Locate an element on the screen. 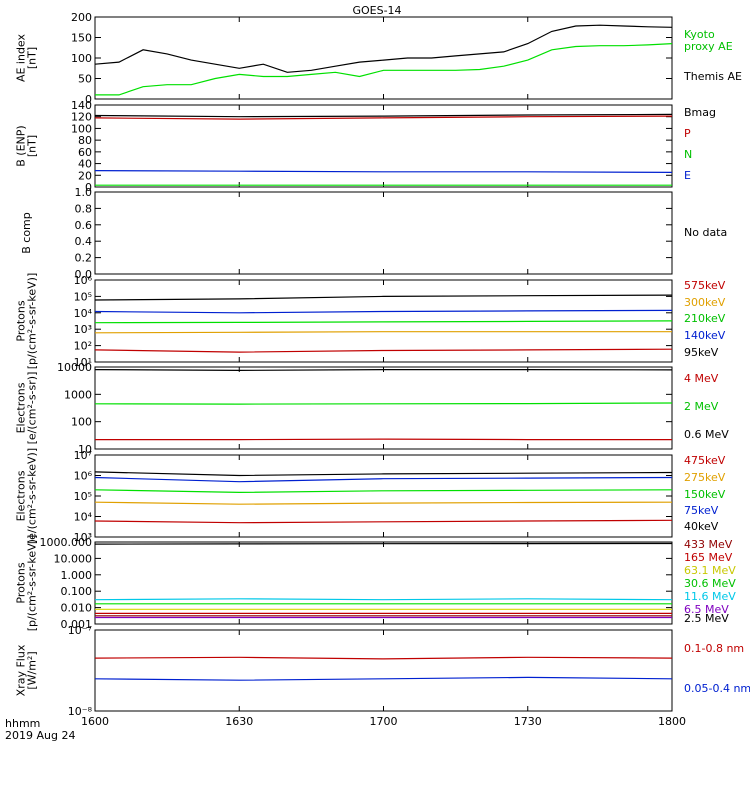  panel-4-legend-3: 210keV is located at coordinates (705, 318).